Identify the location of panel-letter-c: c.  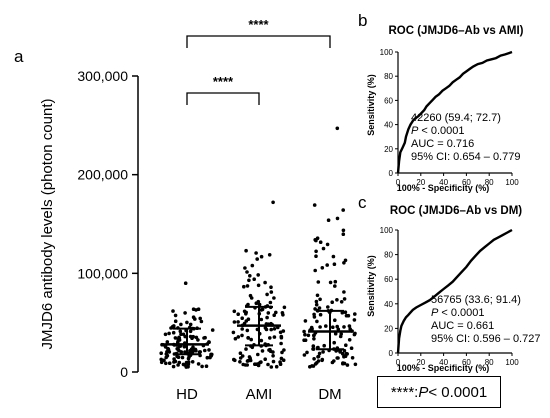
(362, 202).